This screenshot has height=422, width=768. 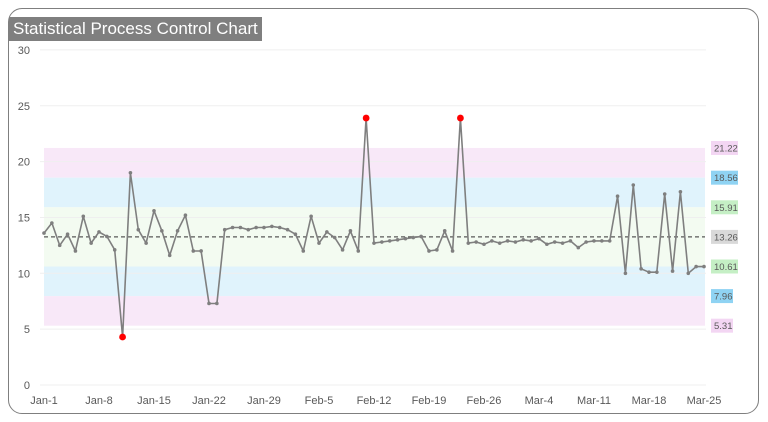 I want to click on limit-labels: 21.22 18.56 15.91 13.26 10.61 7.96 5.31, so click(x=724, y=236).